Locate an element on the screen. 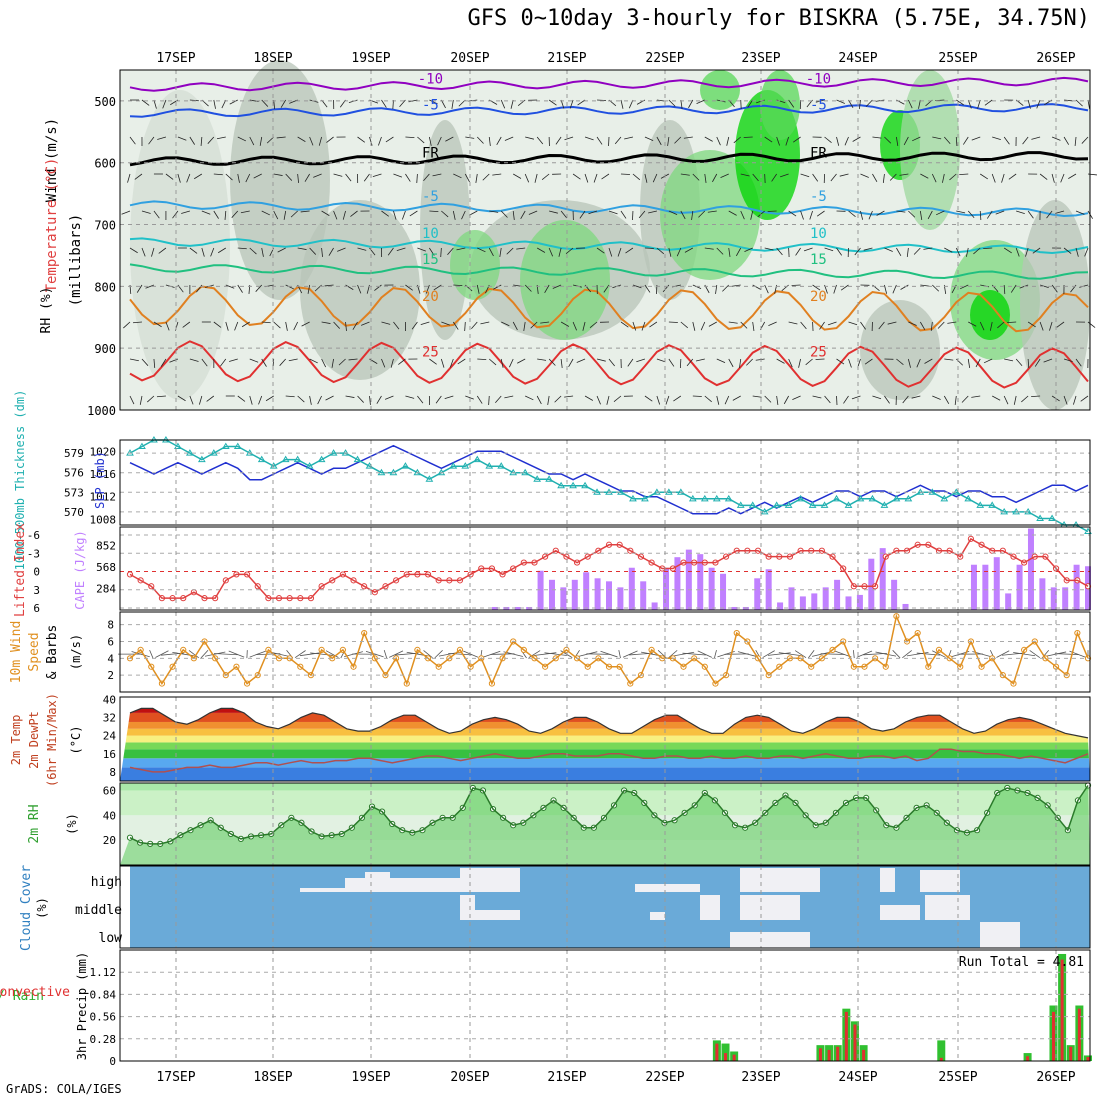 This screenshot has width=1100, height=1100. wind-tick-label: 2 is located at coordinates (110, 675).